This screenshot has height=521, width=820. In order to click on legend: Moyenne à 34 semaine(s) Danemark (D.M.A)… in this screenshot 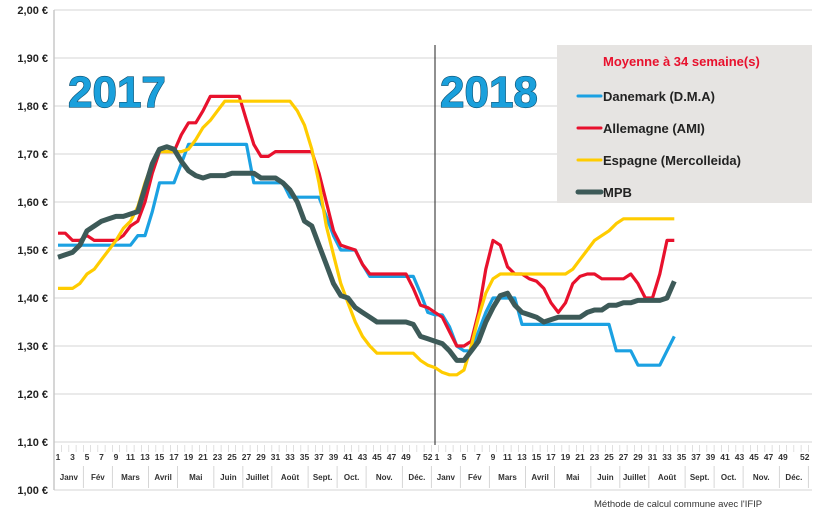, I will do `click(684, 124)`.